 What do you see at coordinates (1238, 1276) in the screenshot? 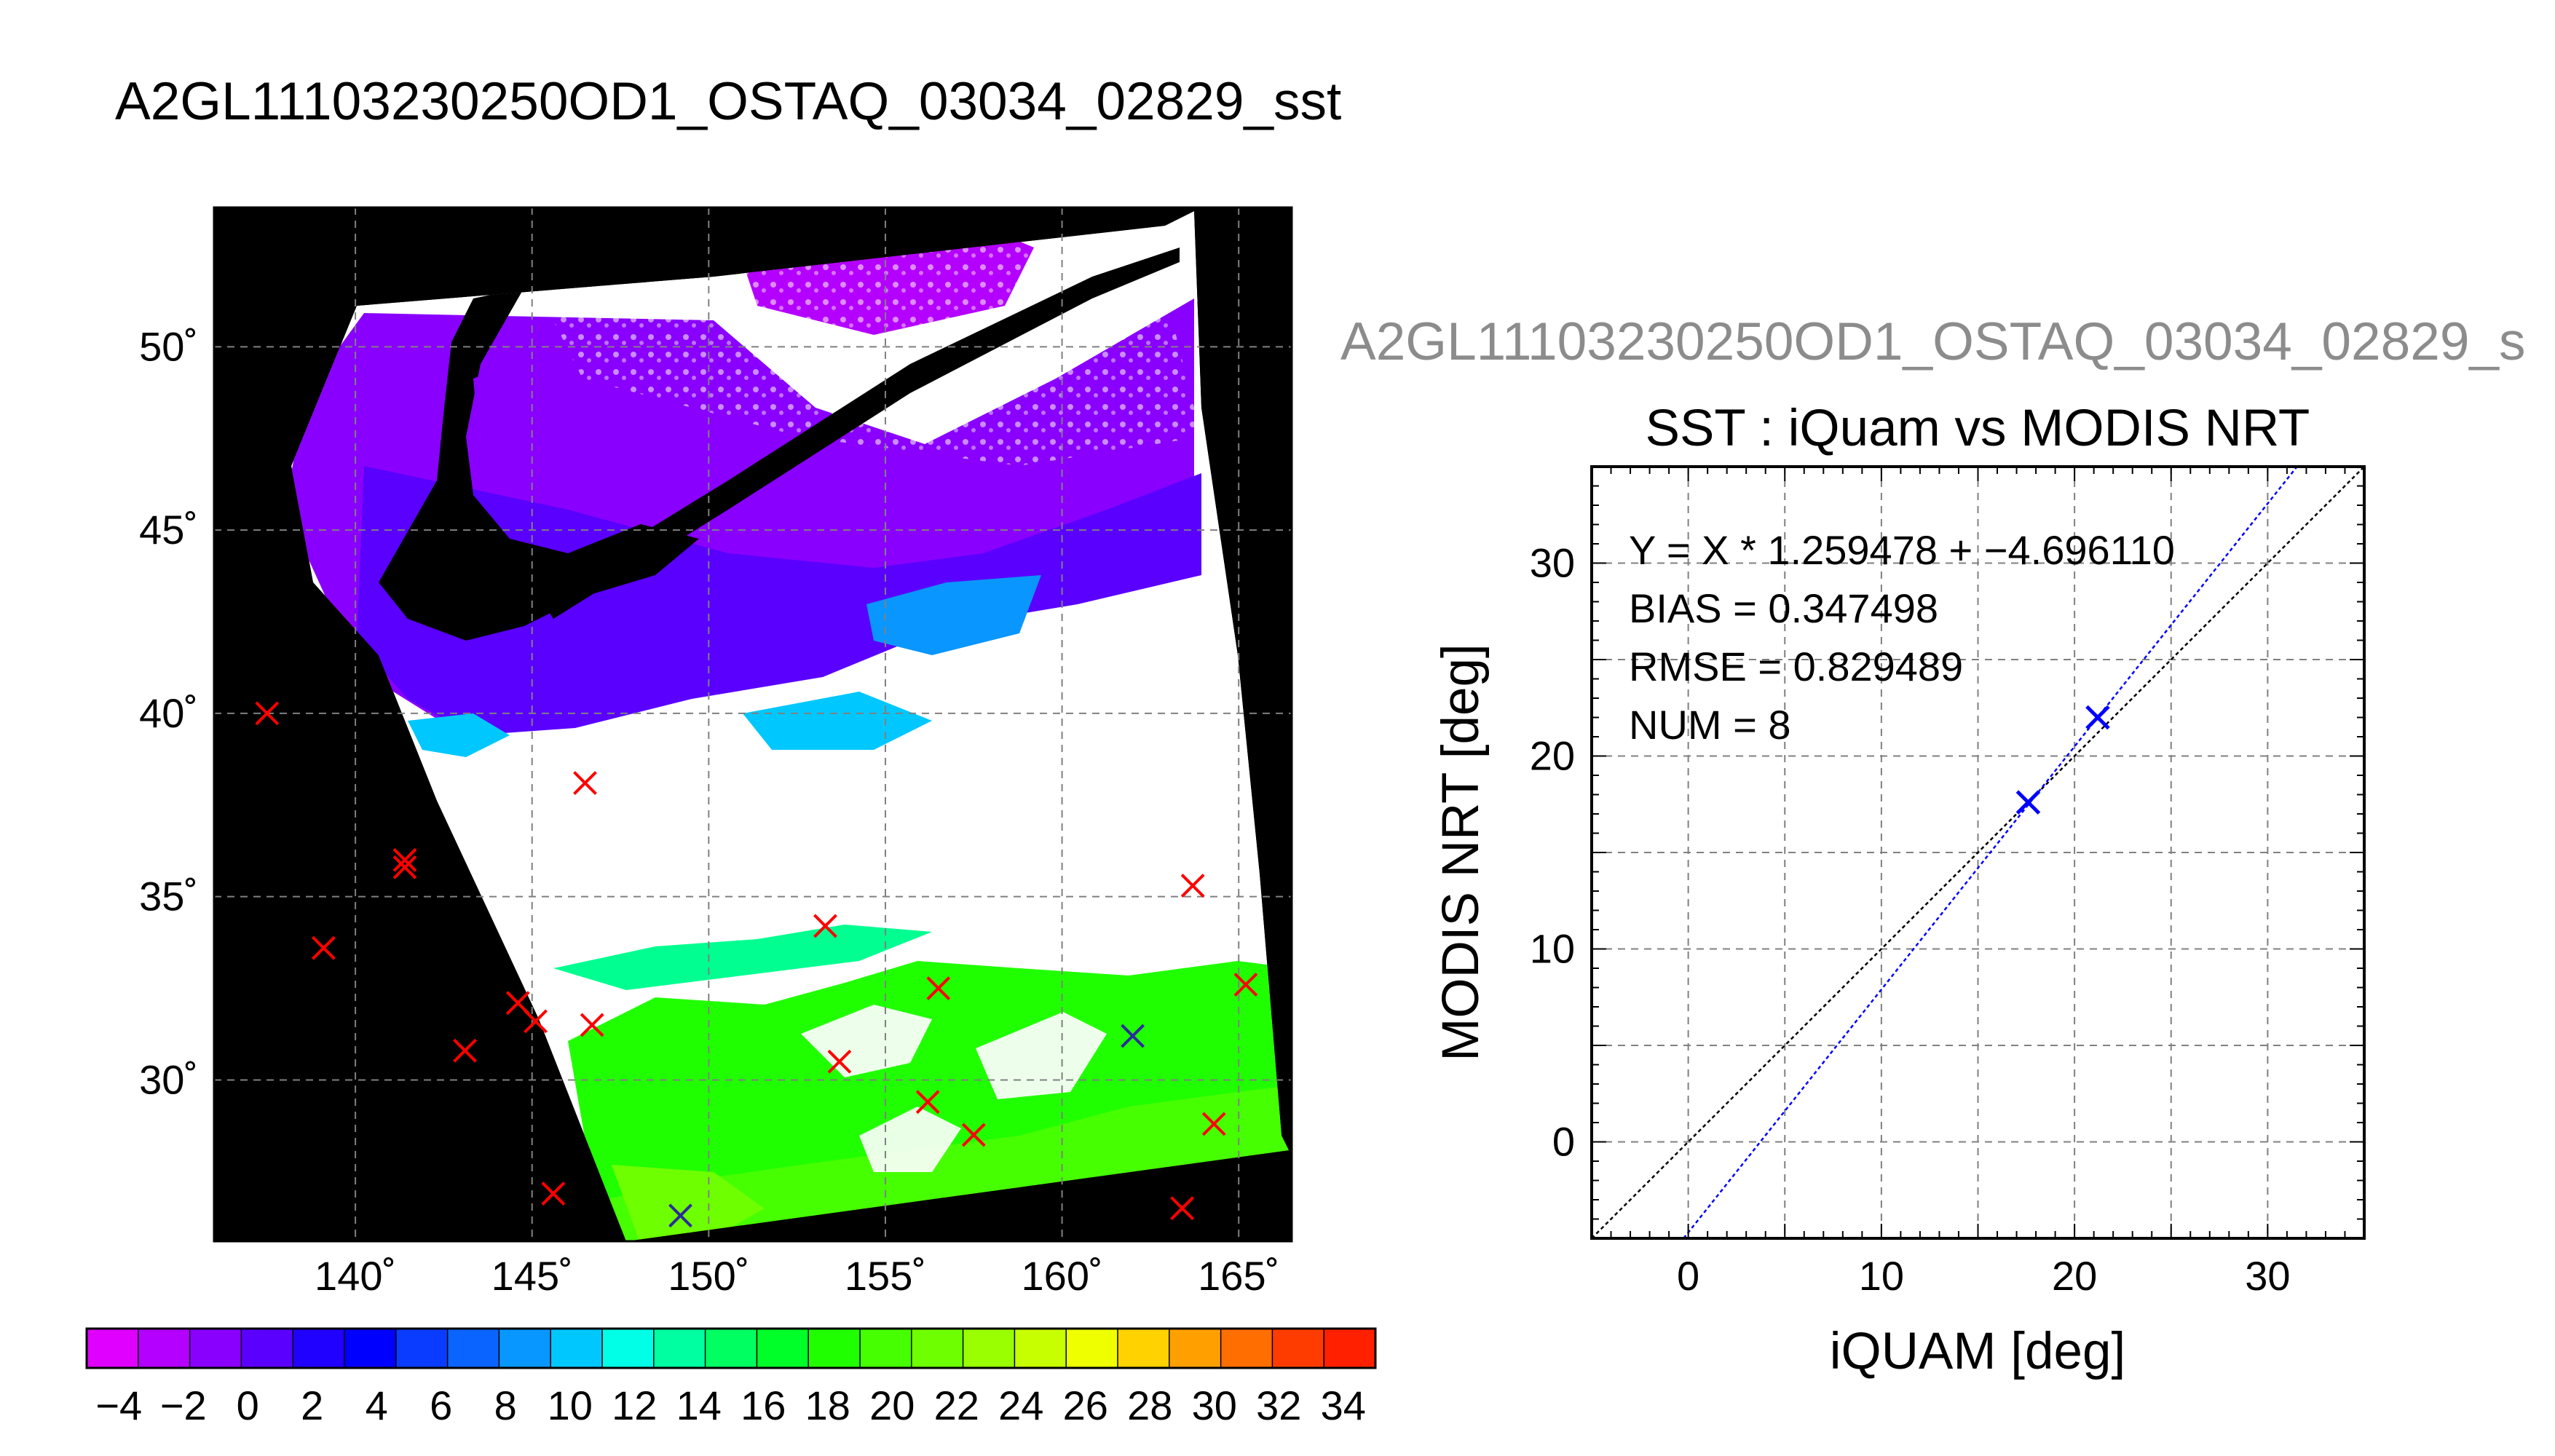
I see `map-x-tick-label: 165˚` at bounding box center [1238, 1276].